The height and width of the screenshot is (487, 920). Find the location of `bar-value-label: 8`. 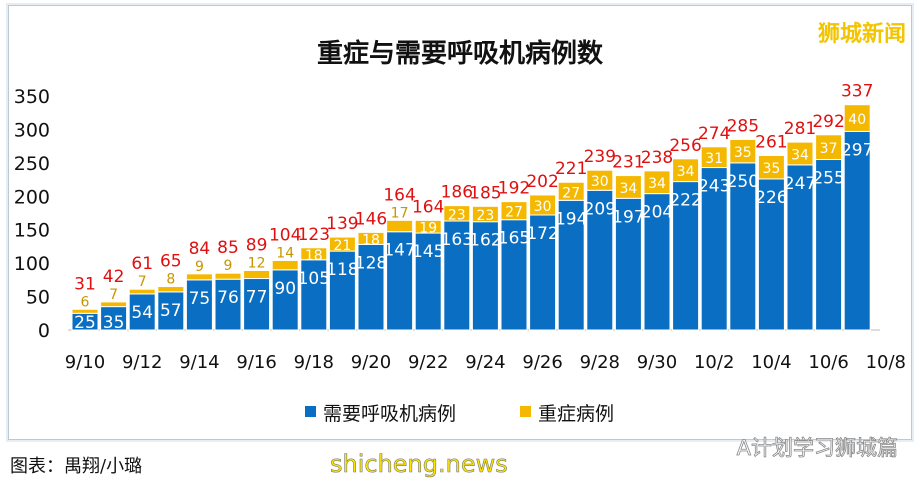

bar-value-label: 8 is located at coordinates (170, 280).